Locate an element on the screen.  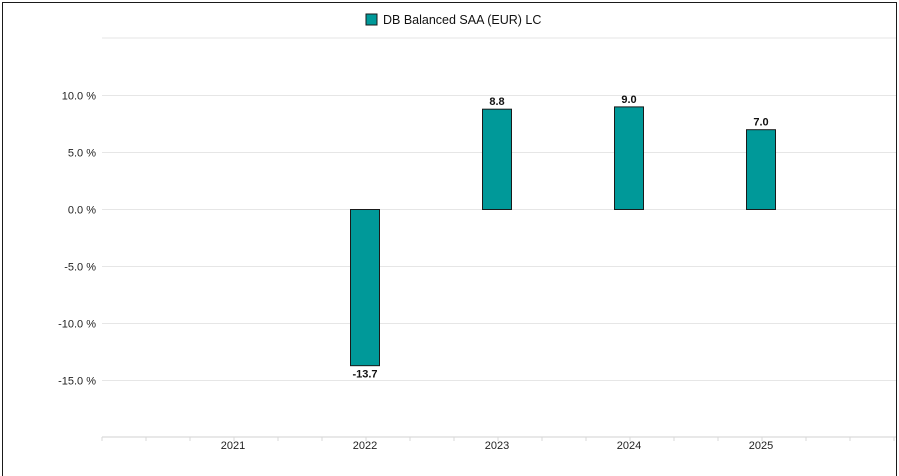
y-tick-label: -5.0 % is located at coordinates (80, 268).